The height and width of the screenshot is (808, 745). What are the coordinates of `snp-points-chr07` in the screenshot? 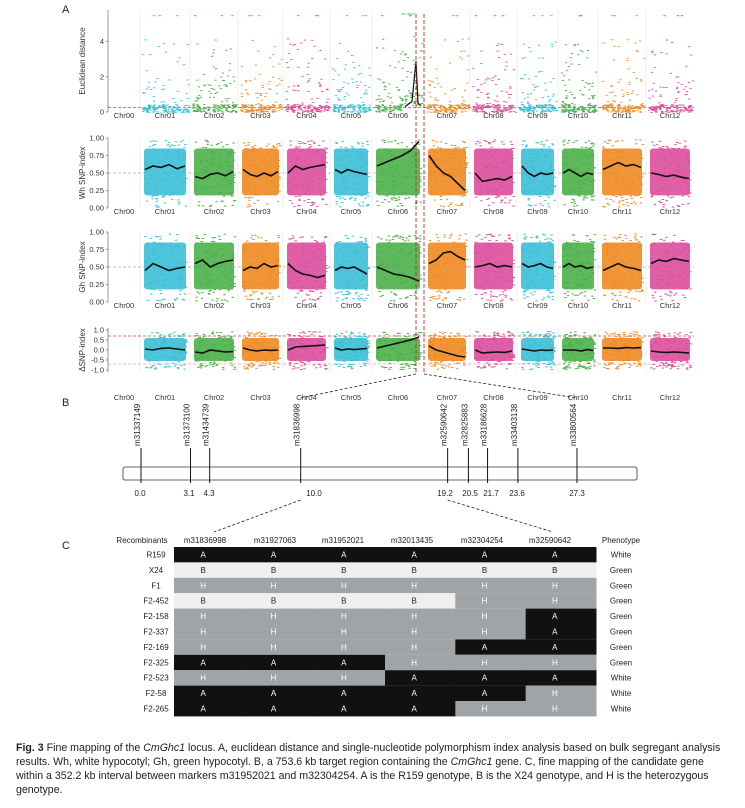 It's located at (448, 64).